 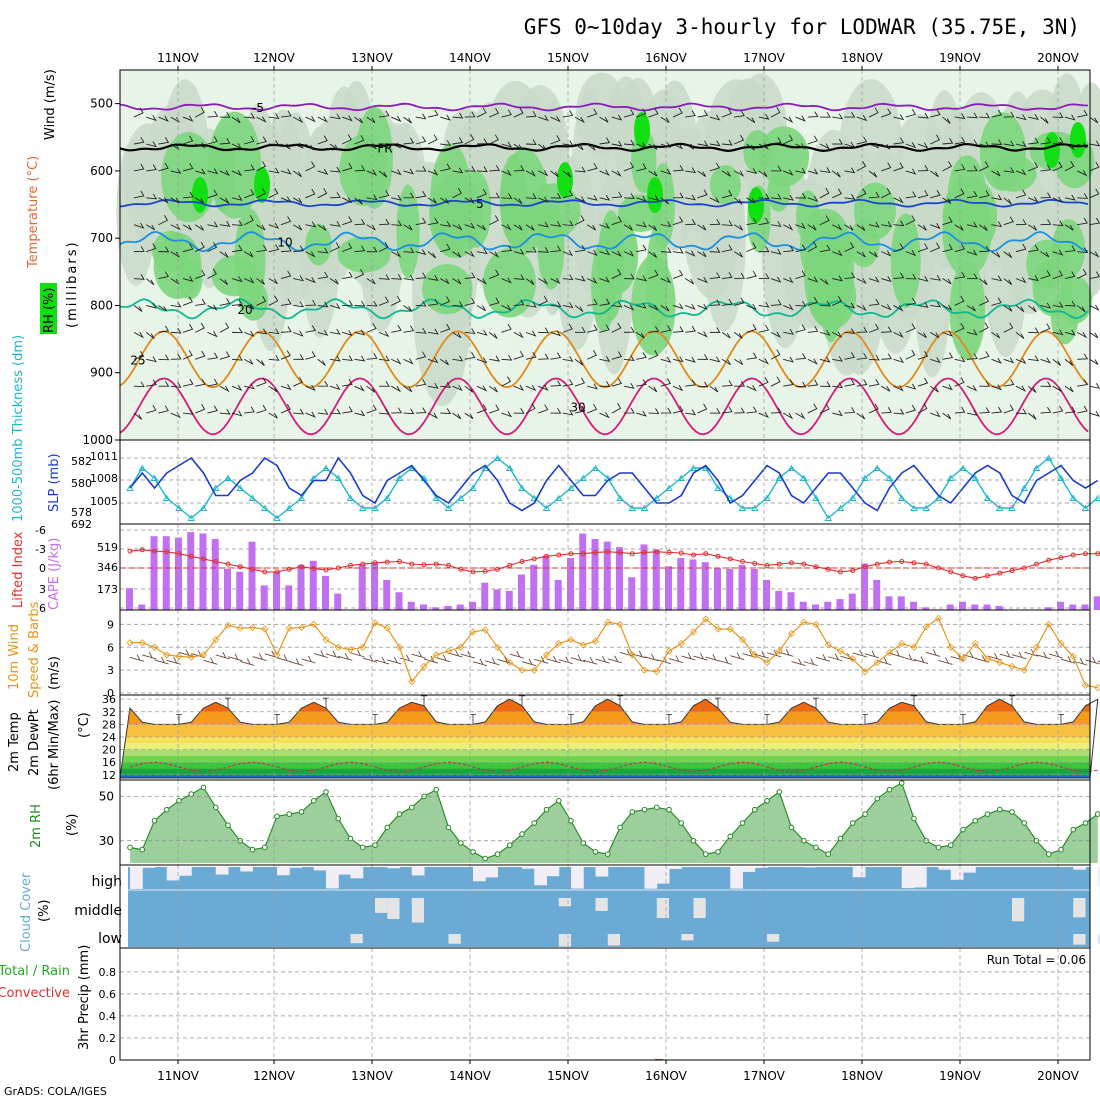 What do you see at coordinates (699, 908) in the screenshot?
I see `cloud-mid-gap` at bounding box center [699, 908].